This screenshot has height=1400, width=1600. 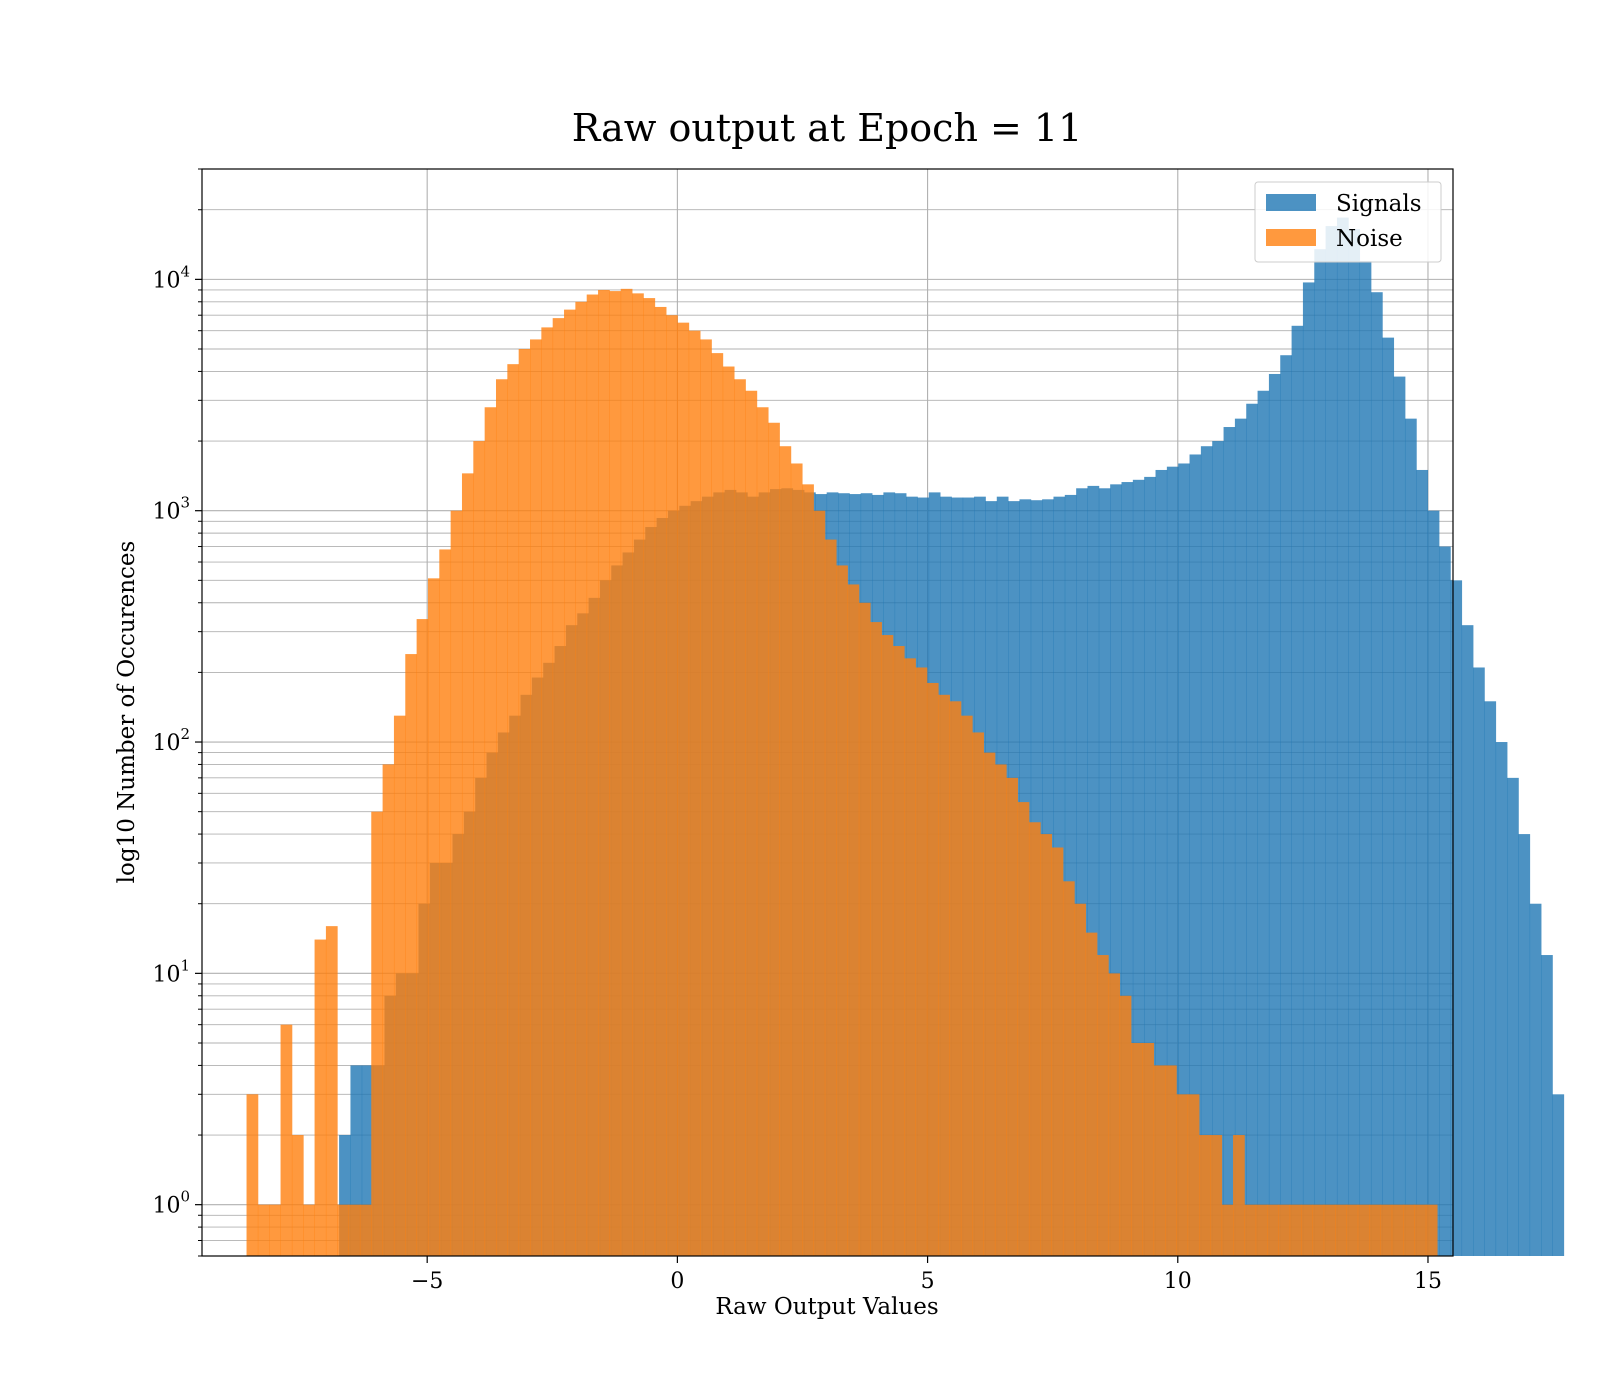 I want to click on legend-swatch-noise, so click(x=1291, y=237).